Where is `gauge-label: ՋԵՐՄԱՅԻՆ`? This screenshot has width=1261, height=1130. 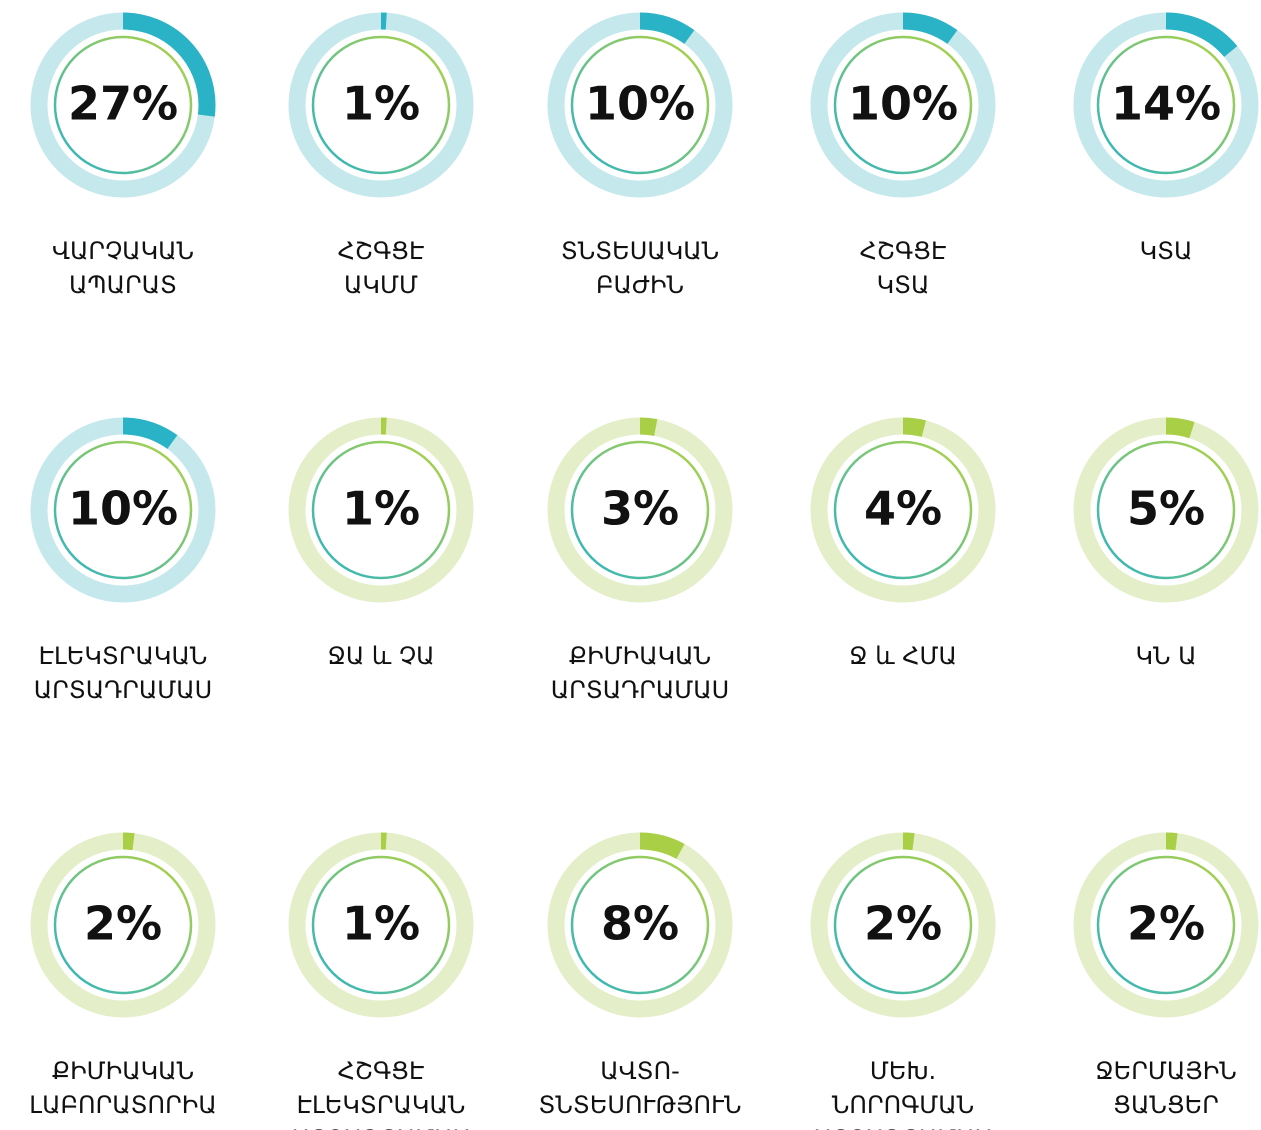 gauge-label: ՋԵՐՄԱՅԻՆ is located at coordinates (1166, 1071).